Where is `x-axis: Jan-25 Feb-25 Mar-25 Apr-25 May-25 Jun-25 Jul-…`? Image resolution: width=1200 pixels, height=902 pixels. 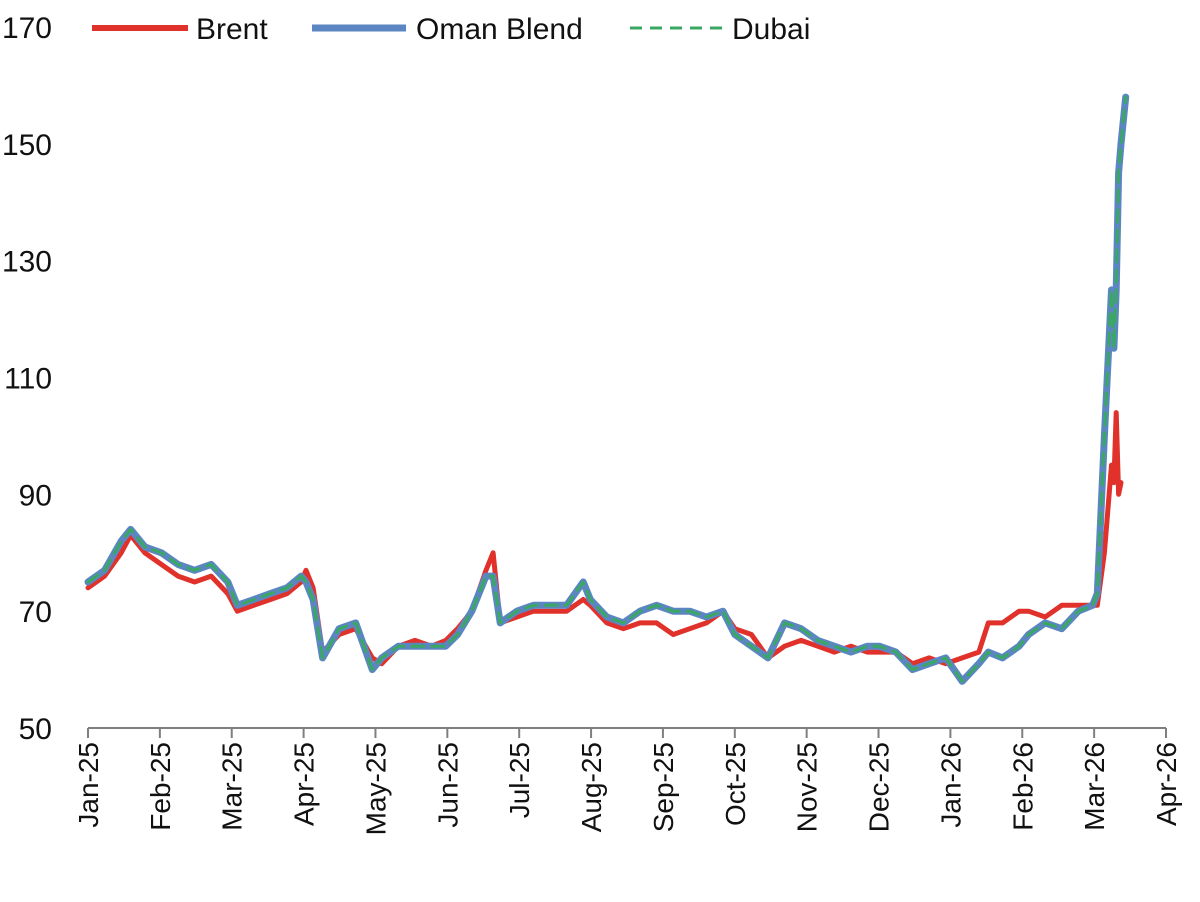 x-axis: Jan-25 Feb-25 Mar-25 Apr-25 May-25 Jun-25 Jul-… is located at coordinates (627, 781).